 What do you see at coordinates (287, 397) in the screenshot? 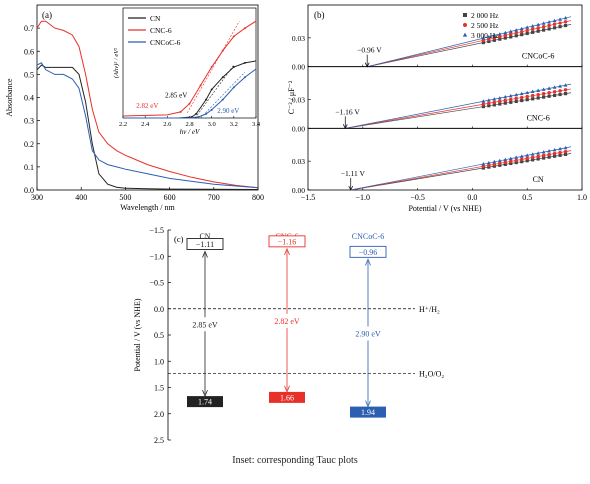
I see `vb-box` at bounding box center [287, 397].